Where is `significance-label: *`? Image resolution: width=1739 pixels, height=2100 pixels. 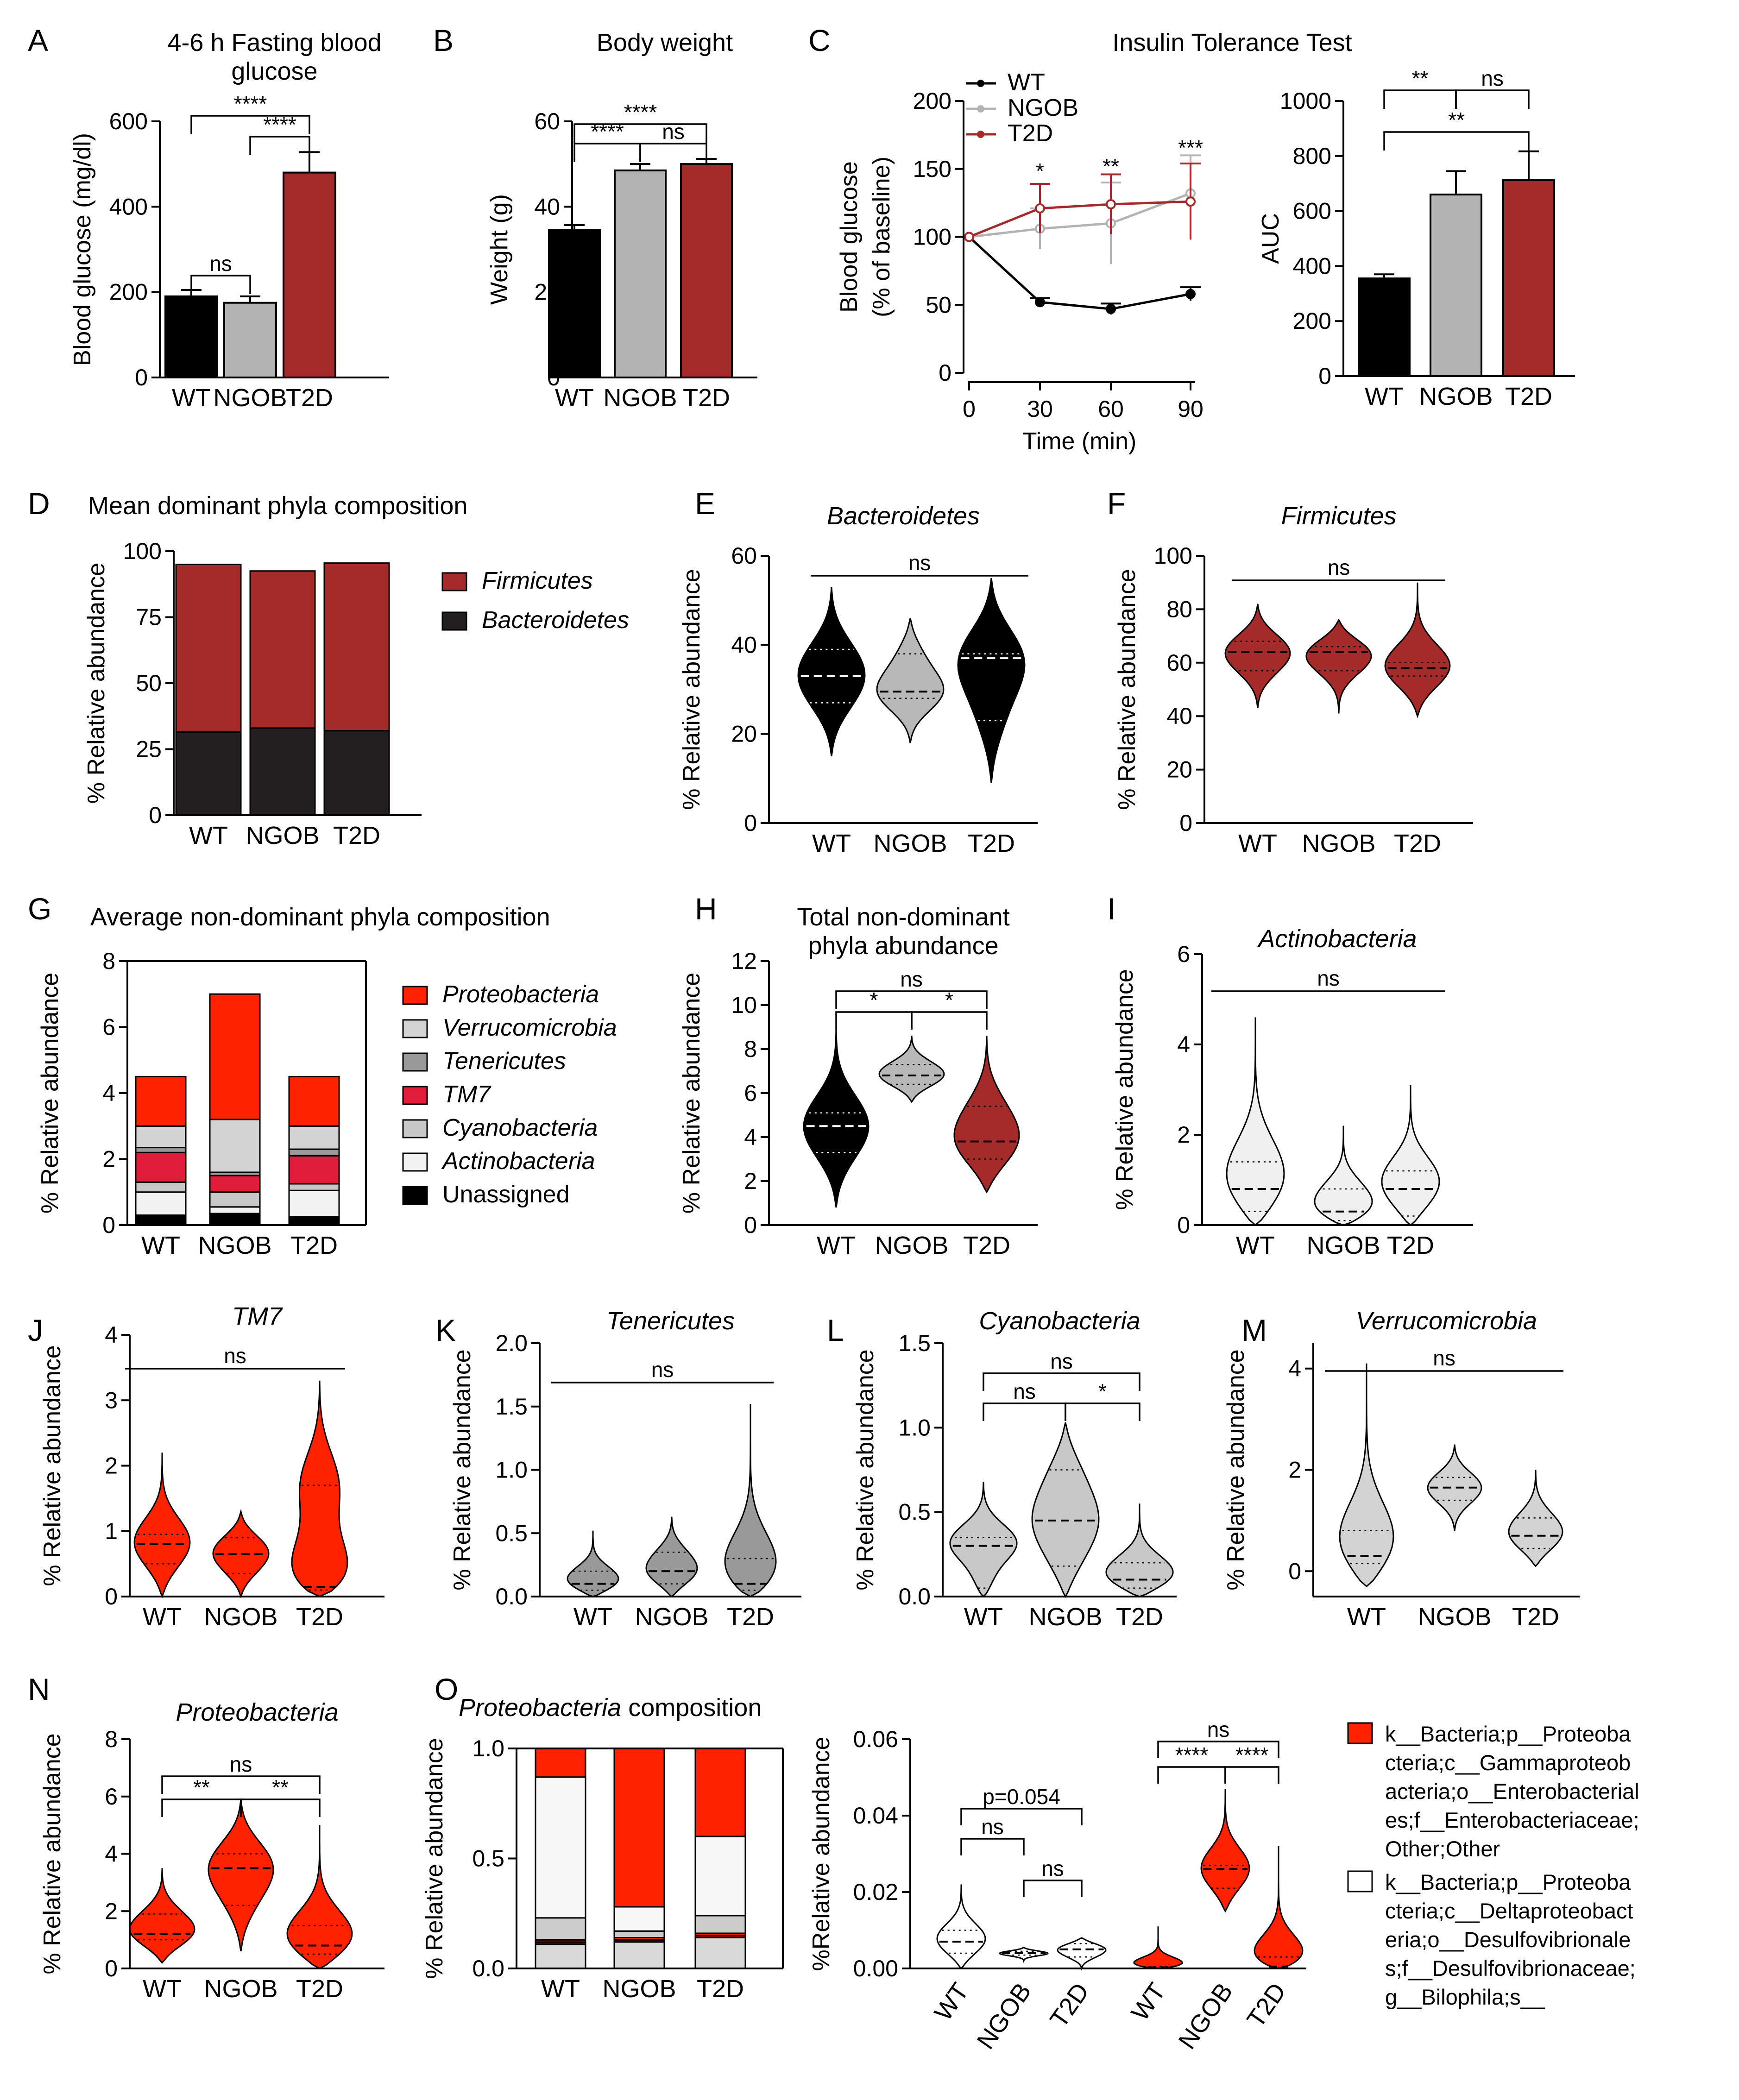
significance-label: * is located at coordinates (1040, 171).